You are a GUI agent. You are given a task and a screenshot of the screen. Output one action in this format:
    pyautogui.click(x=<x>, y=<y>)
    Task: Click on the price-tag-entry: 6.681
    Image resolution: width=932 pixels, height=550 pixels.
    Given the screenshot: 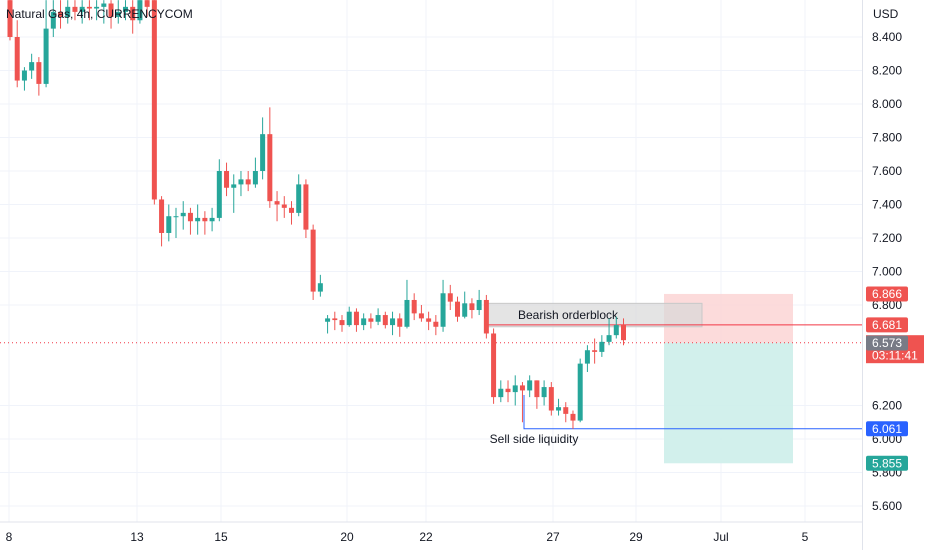 What is the action you would take?
    pyautogui.click(x=887, y=325)
    